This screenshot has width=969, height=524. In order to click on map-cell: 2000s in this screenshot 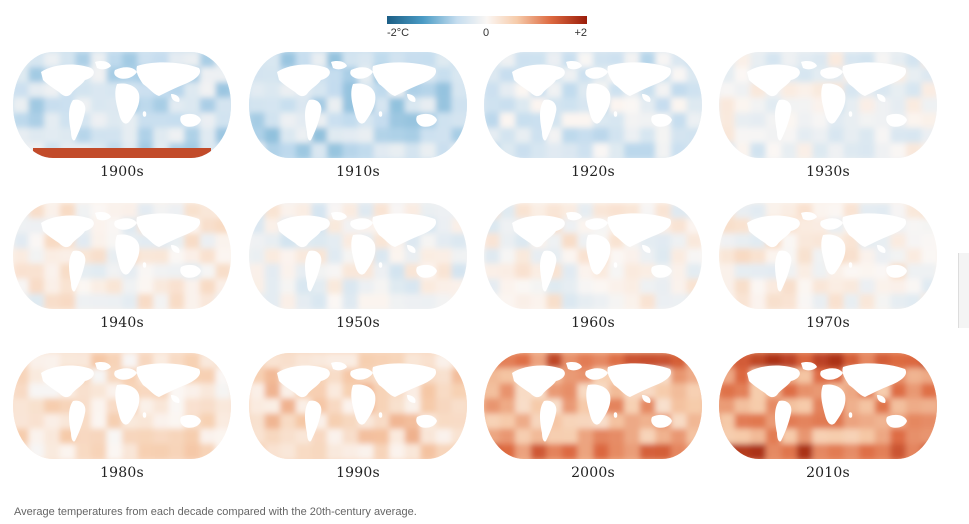, I will do `click(593, 417)`.